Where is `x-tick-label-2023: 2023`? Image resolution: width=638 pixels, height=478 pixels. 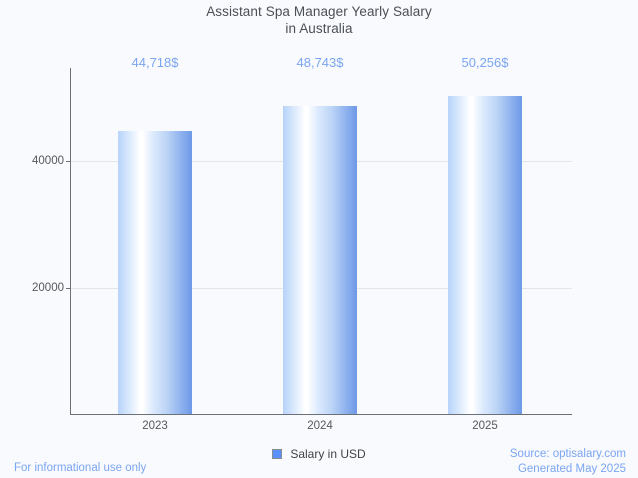
x-tick-label-2023: 2023 is located at coordinates (155, 426).